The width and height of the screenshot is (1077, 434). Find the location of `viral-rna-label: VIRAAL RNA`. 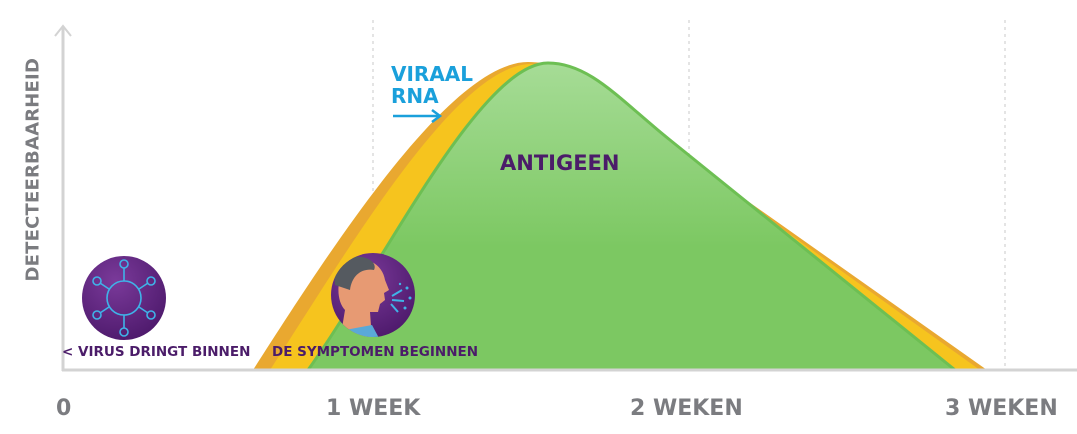

viral-rna-label: VIRAAL RNA is located at coordinates (432, 85).